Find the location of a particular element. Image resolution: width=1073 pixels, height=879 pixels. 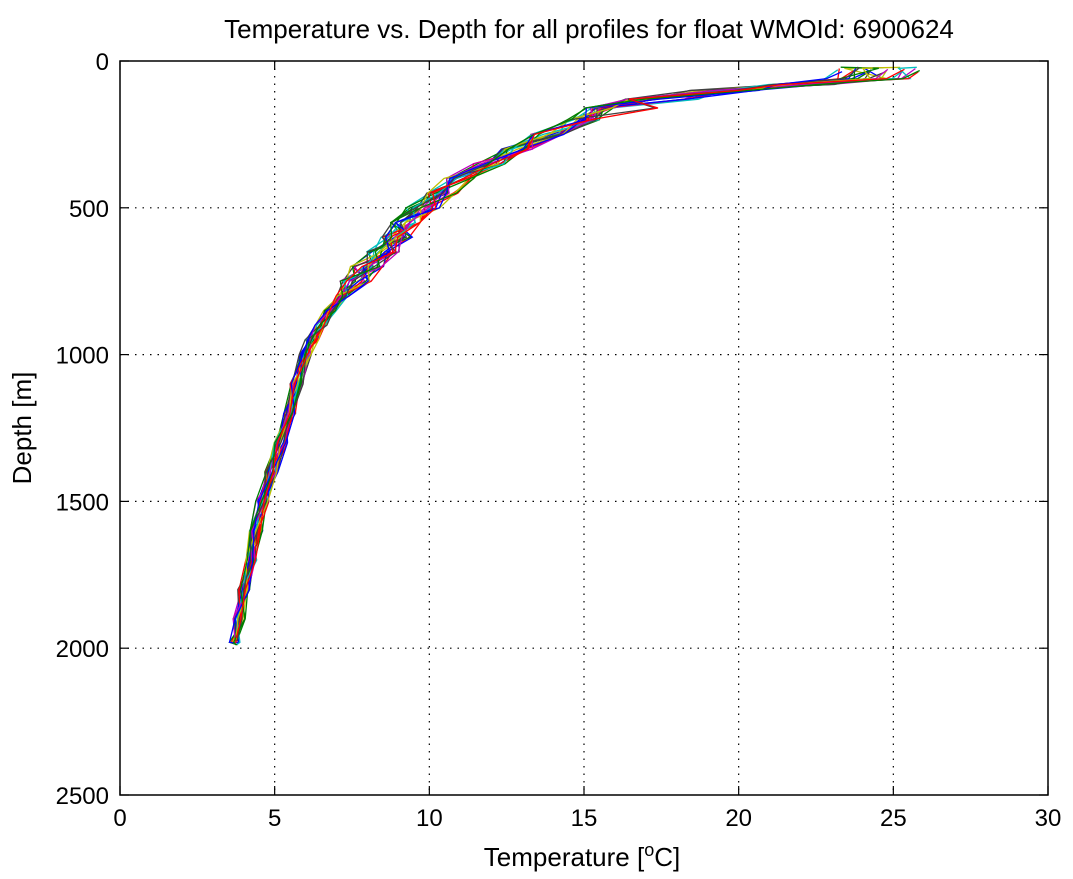

y-tick-label: 2000 is located at coordinates (82, 649).